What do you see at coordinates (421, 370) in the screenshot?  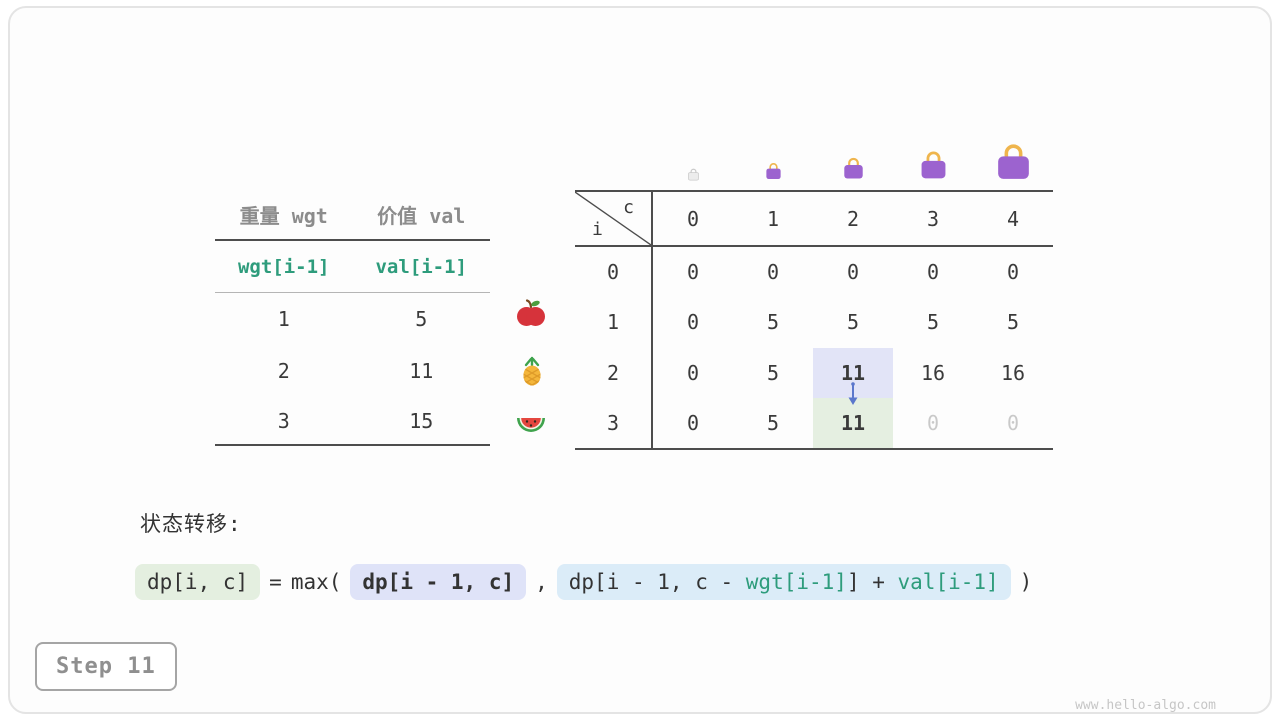 I see `item-val-value: 11` at bounding box center [421, 370].